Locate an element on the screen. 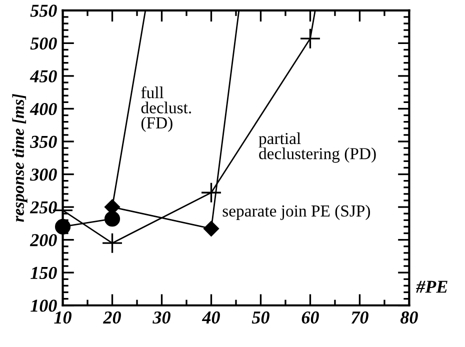  y-tick-label: 250 is located at coordinates (43, 207).